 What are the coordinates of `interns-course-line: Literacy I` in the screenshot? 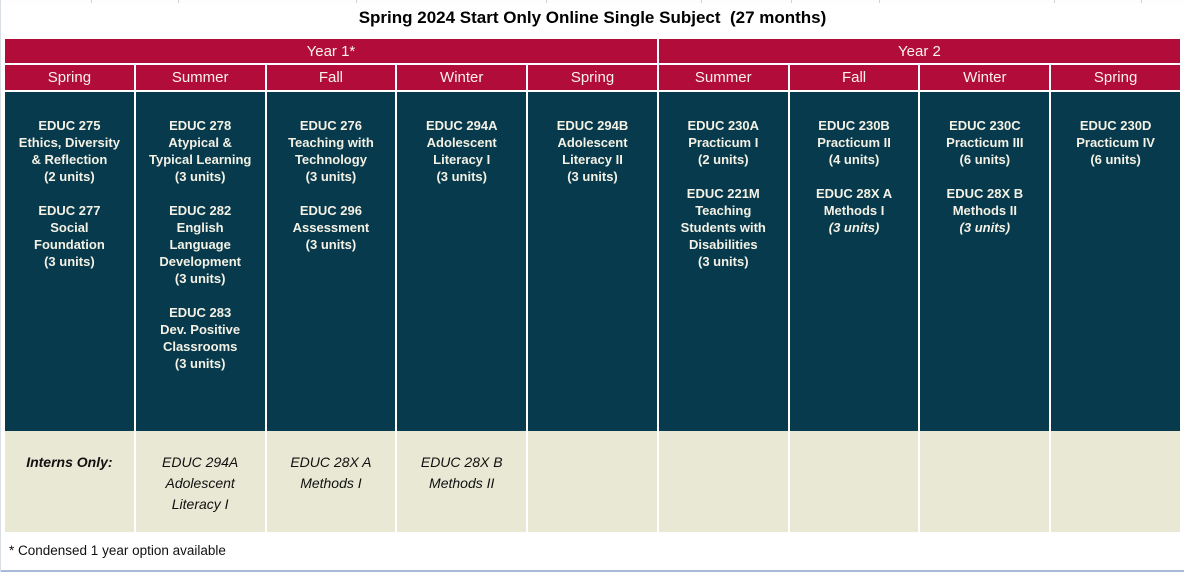 It's located at (200, 504).